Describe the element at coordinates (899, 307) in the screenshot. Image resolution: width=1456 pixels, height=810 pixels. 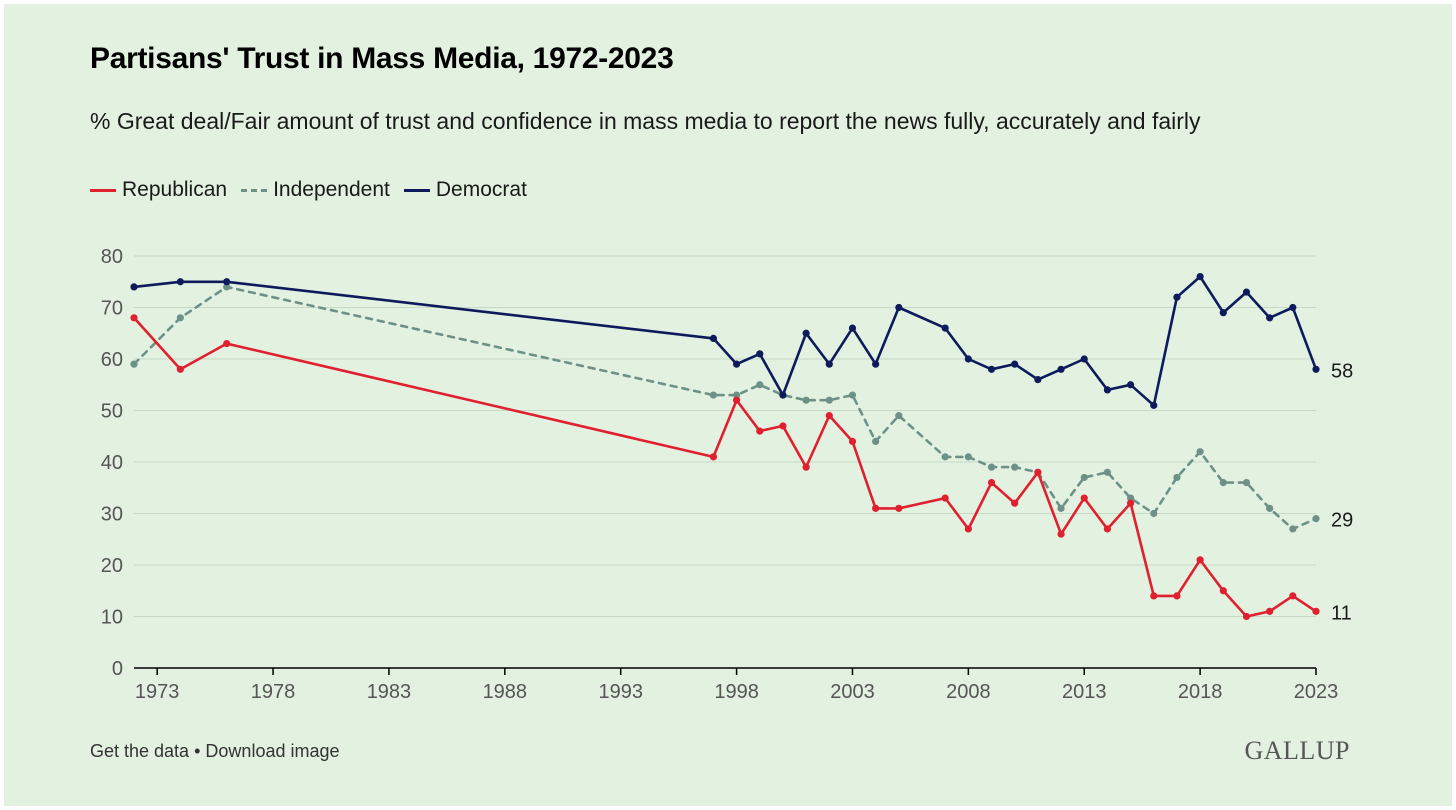
I see `data-point-democrat-2005` at that location.